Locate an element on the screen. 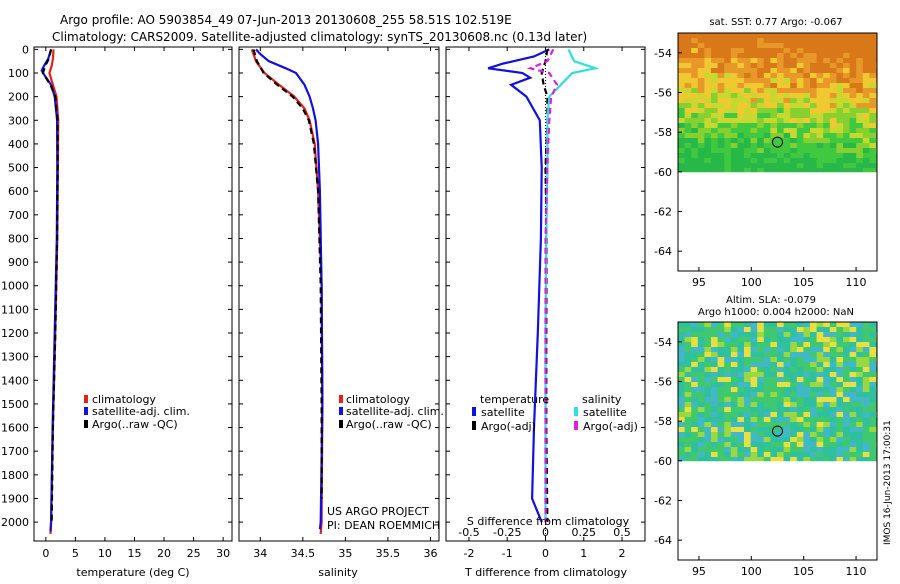 This screenshot has width=900, height=584. map-y-tick-label: -54 is located at coordinates (663, 53).